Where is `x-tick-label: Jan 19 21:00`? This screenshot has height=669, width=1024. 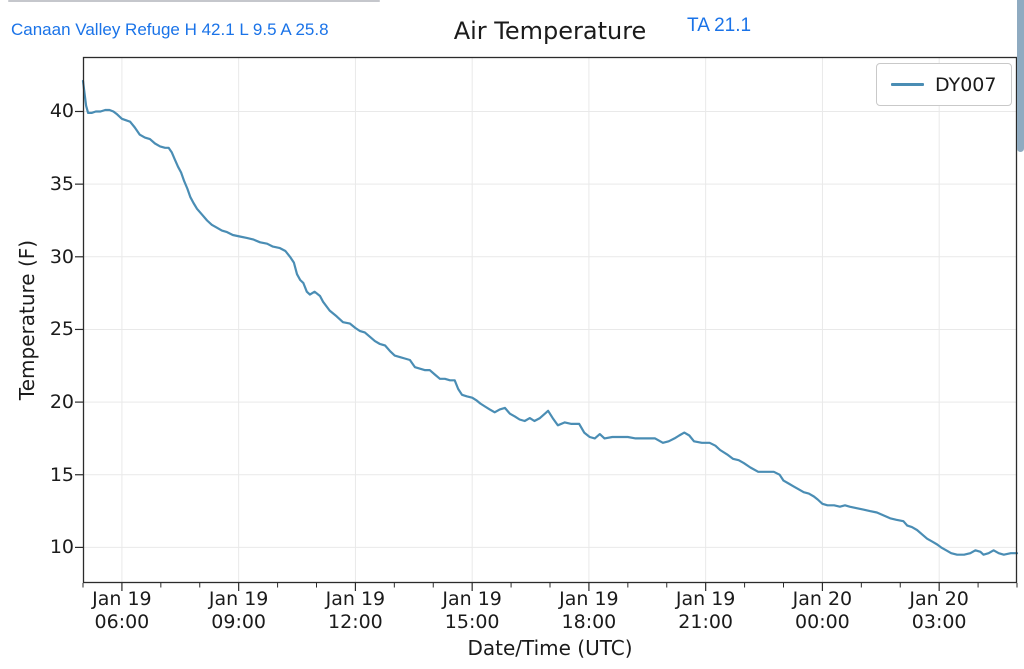 x-tick-label: Jan 19 21:00 is located at coordinates (705, 610).